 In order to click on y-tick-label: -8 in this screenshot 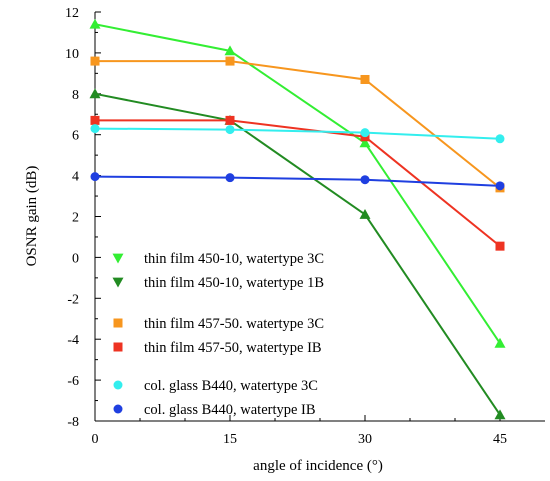, I will do `click(73, 422)`.